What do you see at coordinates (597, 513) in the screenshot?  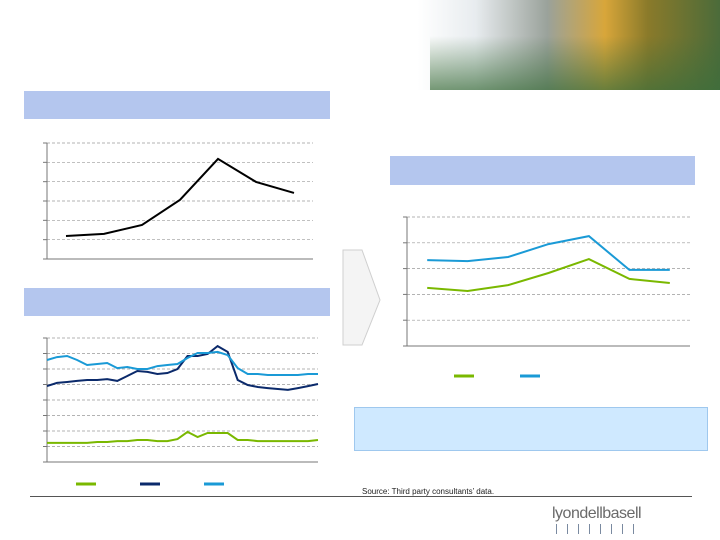 I see `logo: lyondellbasell` at bounding box center [597, 513].